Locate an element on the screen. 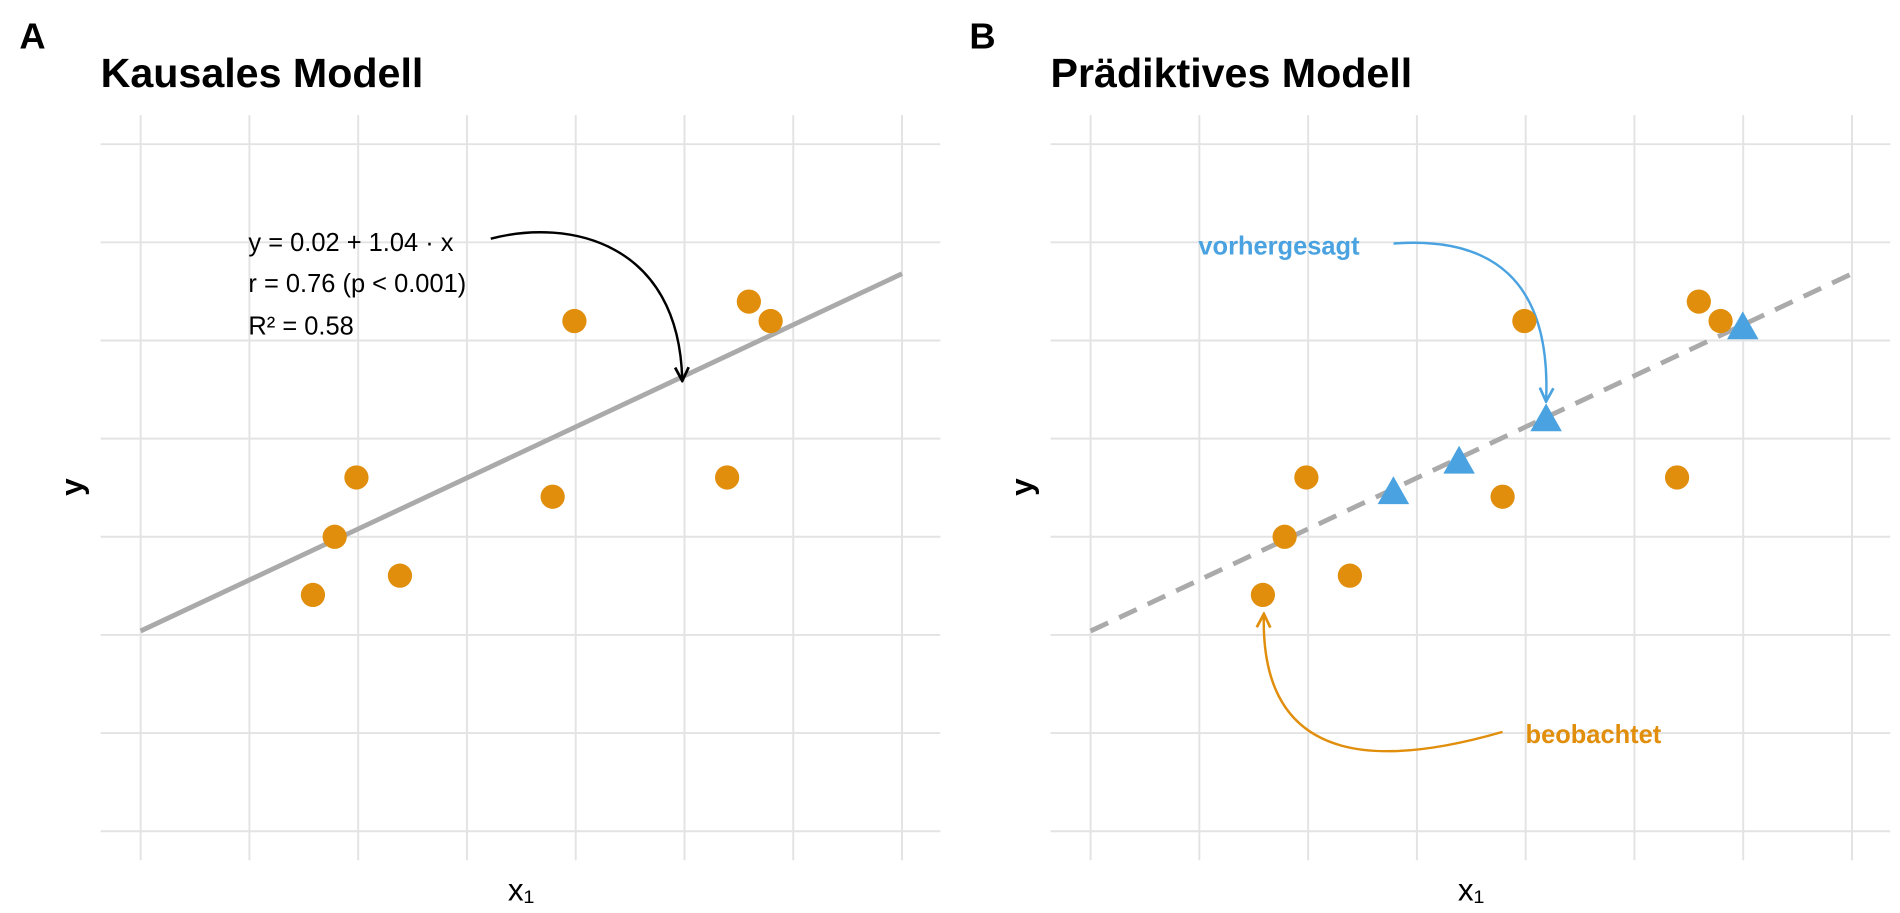  panel-label: B is located at coordinates (982, 35).